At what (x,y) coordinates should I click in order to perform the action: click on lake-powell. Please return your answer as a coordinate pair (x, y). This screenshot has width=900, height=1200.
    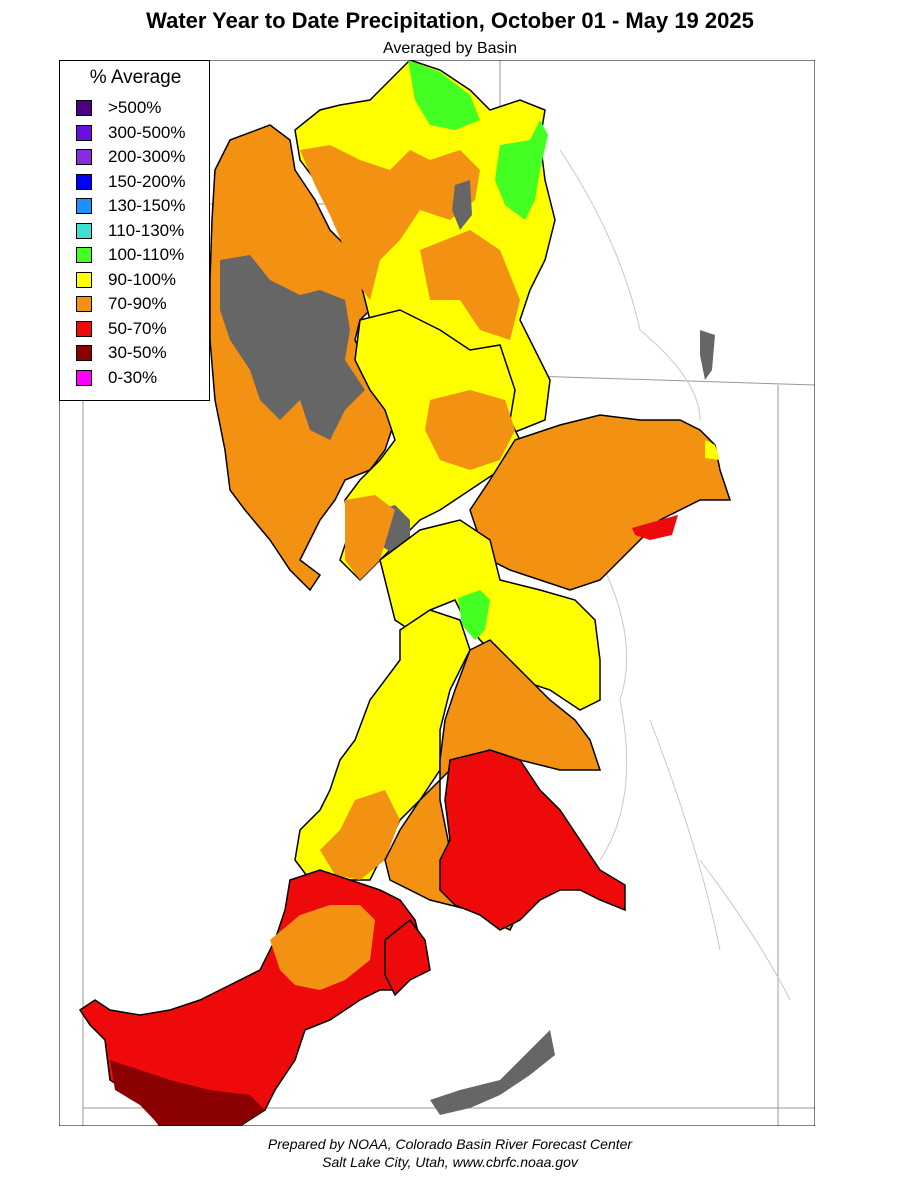
    Looking at the image, I should click on (492, 1072).